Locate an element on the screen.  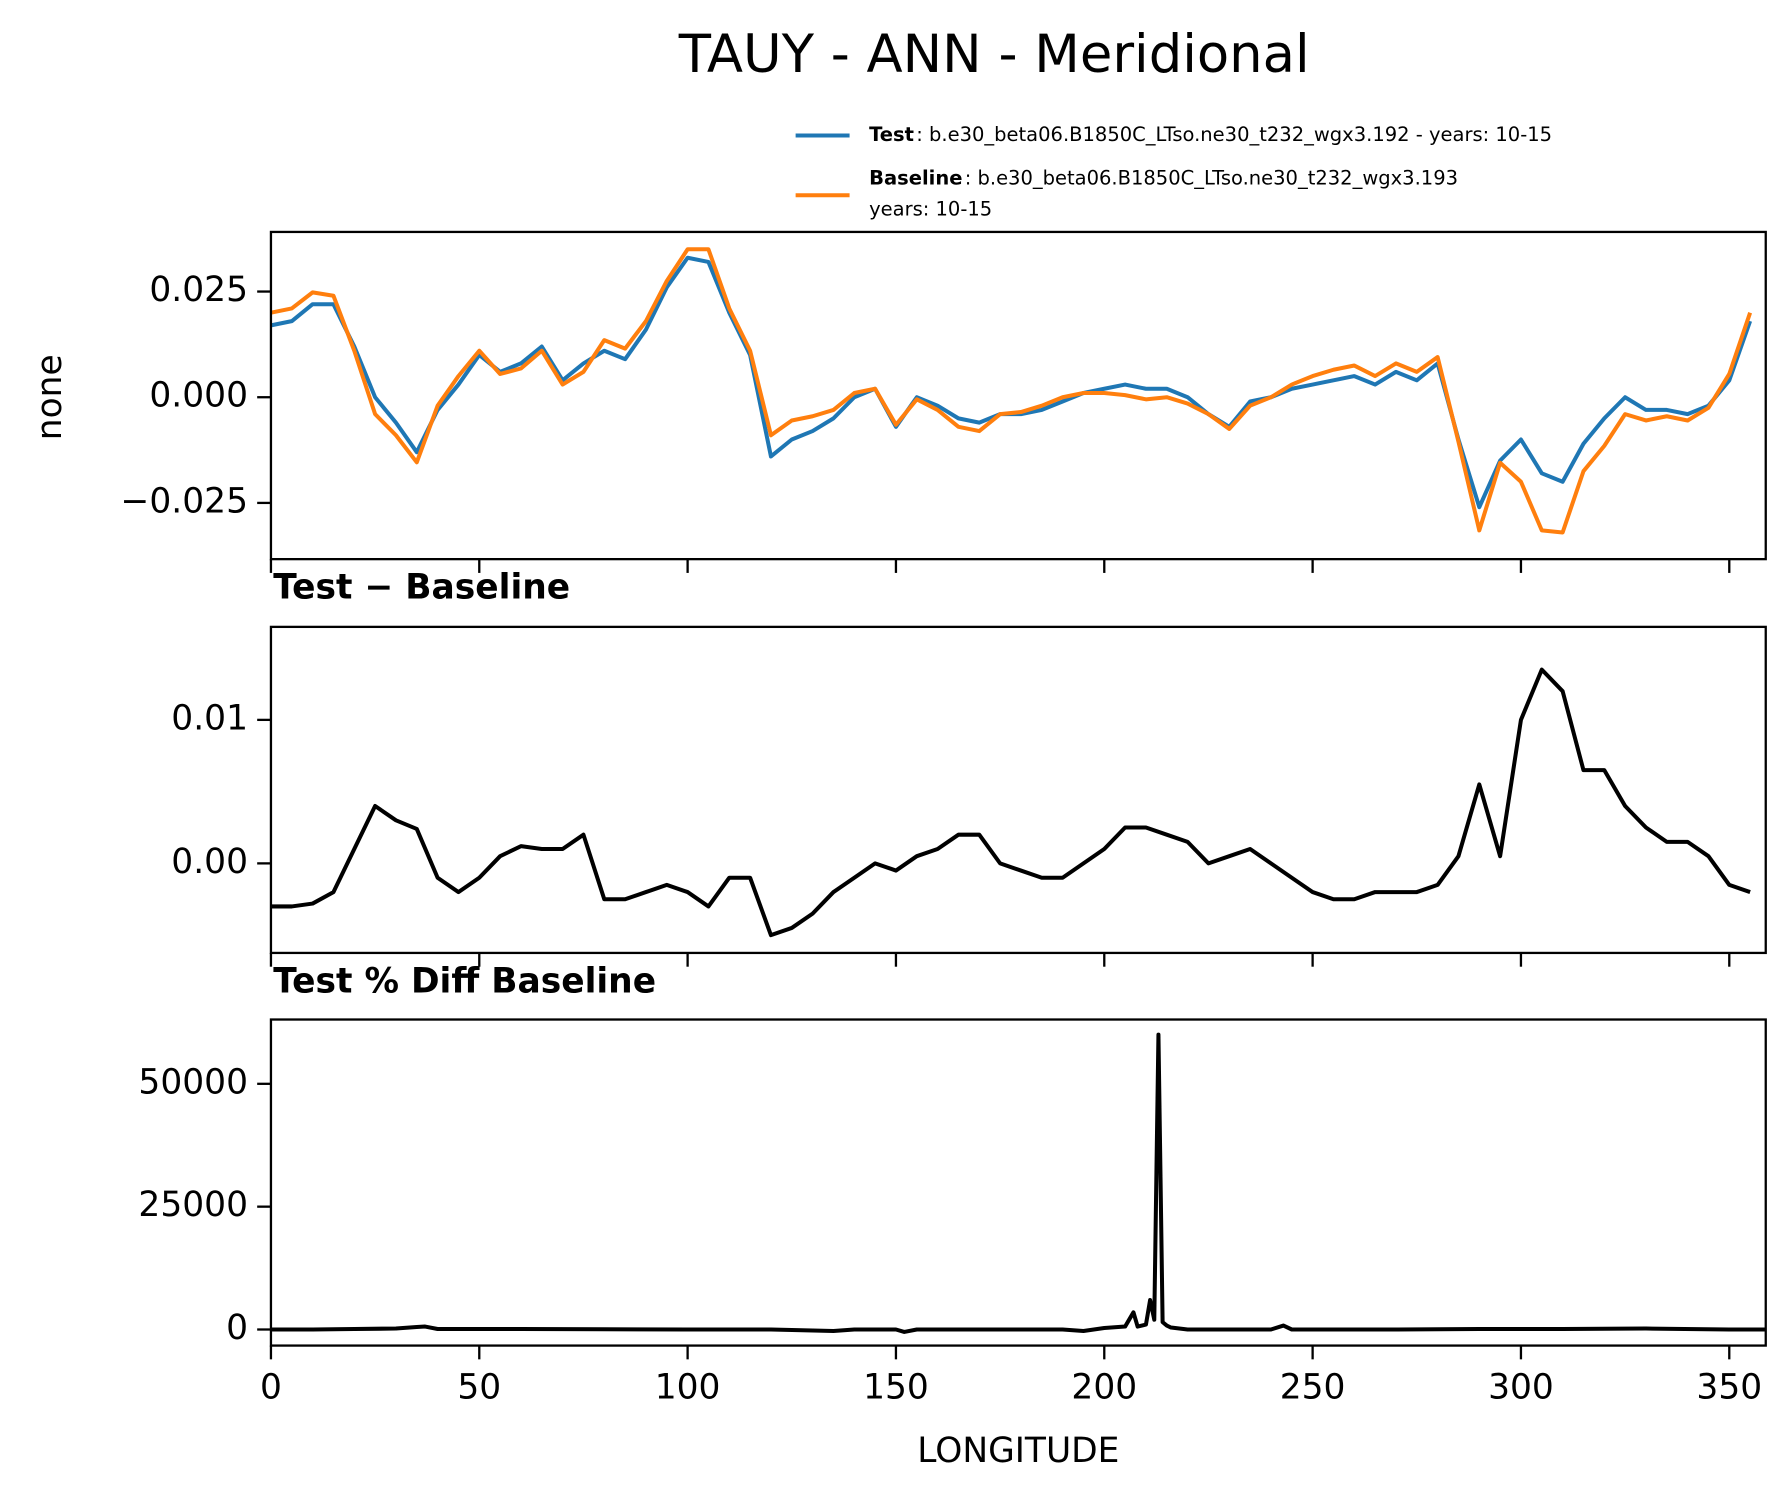
x-tick-label: 250 is located at coordinates (1313, 1388).